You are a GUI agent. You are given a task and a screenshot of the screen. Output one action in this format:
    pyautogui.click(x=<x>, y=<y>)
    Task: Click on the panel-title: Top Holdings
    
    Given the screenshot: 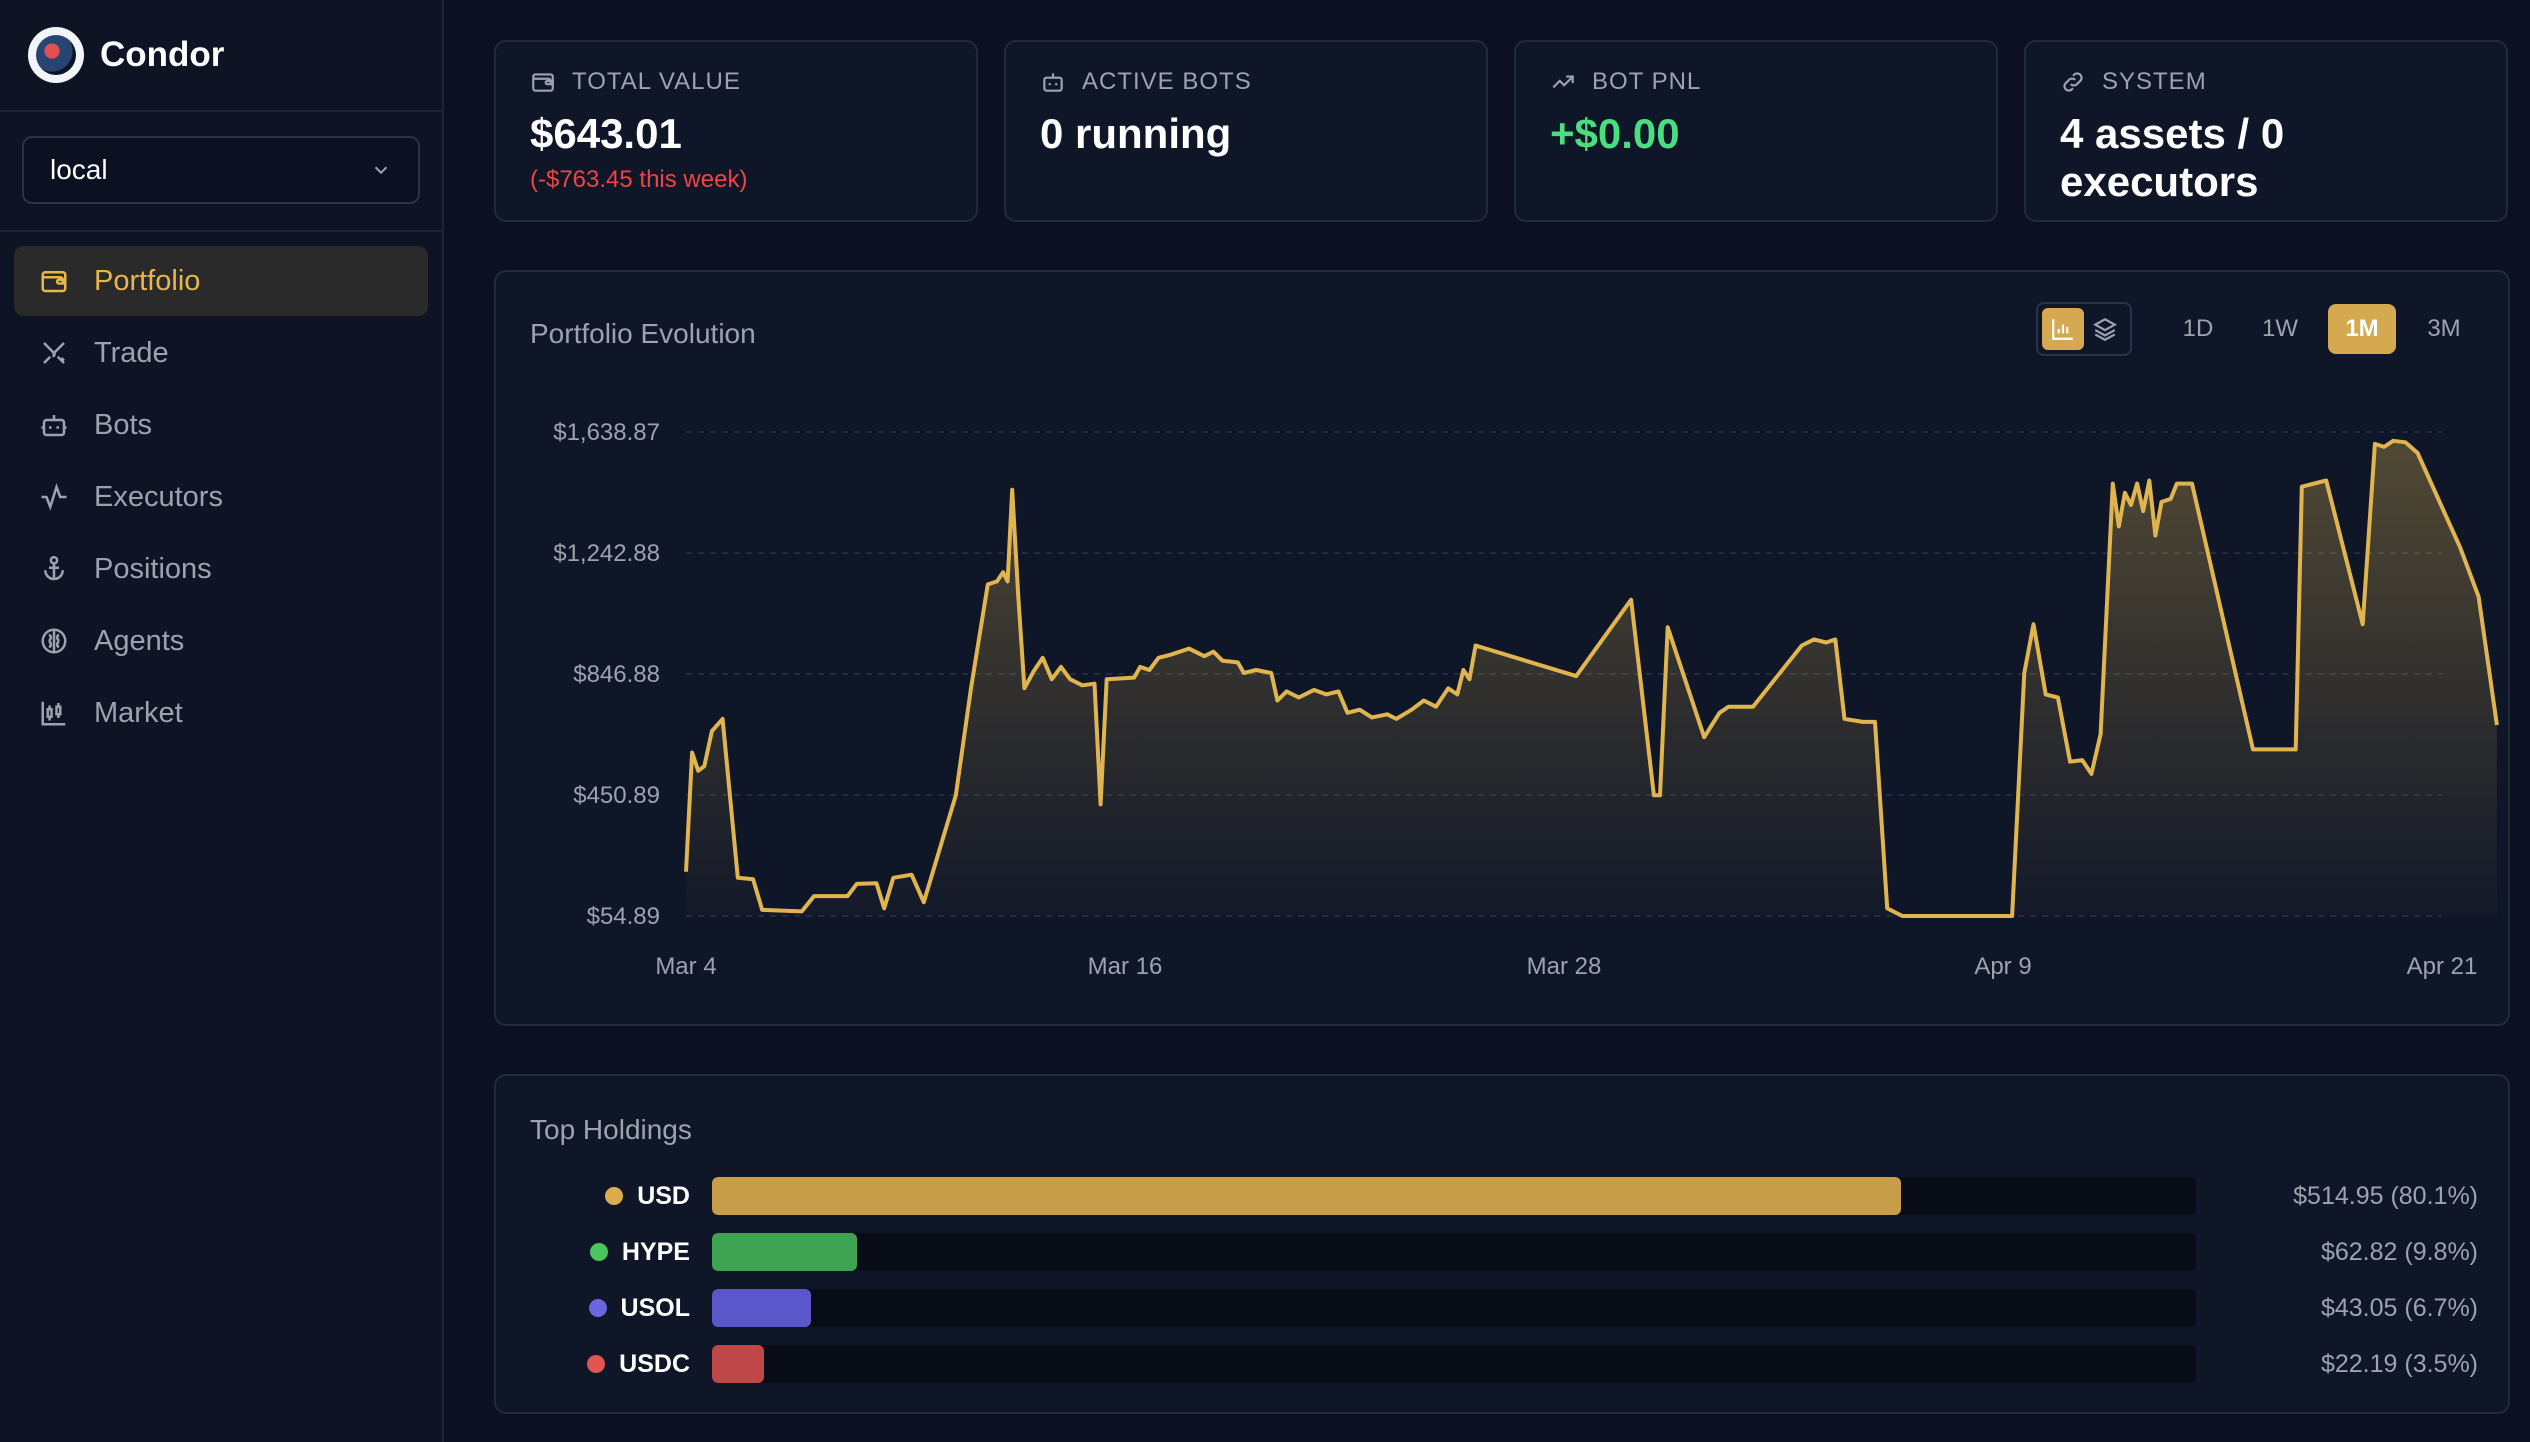 What is the action you would take?
    pyautogui.click(x=611, y=1129)
    